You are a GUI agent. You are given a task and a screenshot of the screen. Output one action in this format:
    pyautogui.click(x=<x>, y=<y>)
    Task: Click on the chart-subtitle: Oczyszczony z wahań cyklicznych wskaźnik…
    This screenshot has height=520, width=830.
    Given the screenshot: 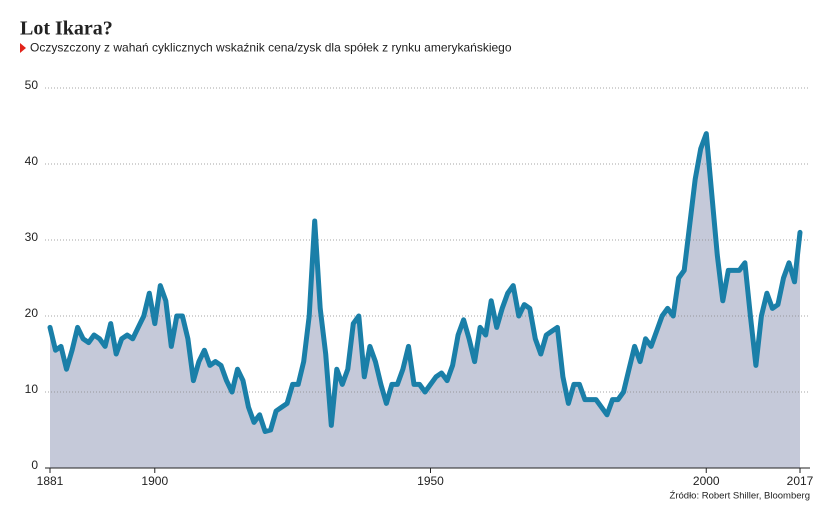 What is the action you would take?
    pyautogui.click(x=271, y=48)
    